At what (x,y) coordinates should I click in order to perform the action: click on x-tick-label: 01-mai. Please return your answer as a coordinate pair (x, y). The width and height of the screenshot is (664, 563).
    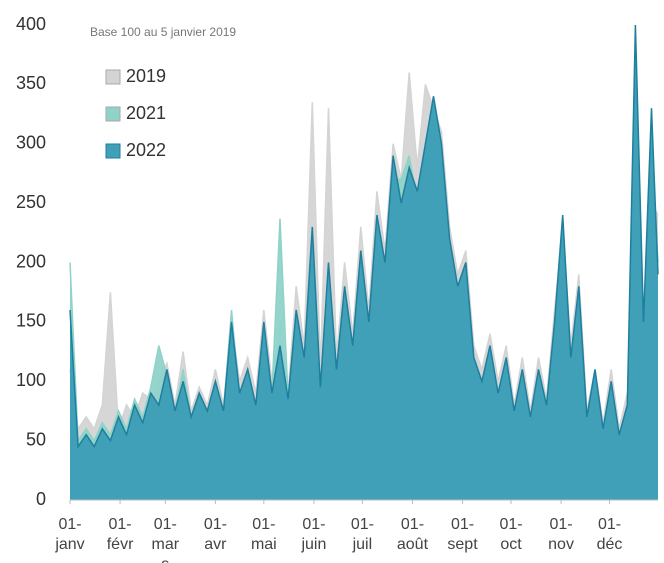
    Looking at the image, I should click on (263, 534).